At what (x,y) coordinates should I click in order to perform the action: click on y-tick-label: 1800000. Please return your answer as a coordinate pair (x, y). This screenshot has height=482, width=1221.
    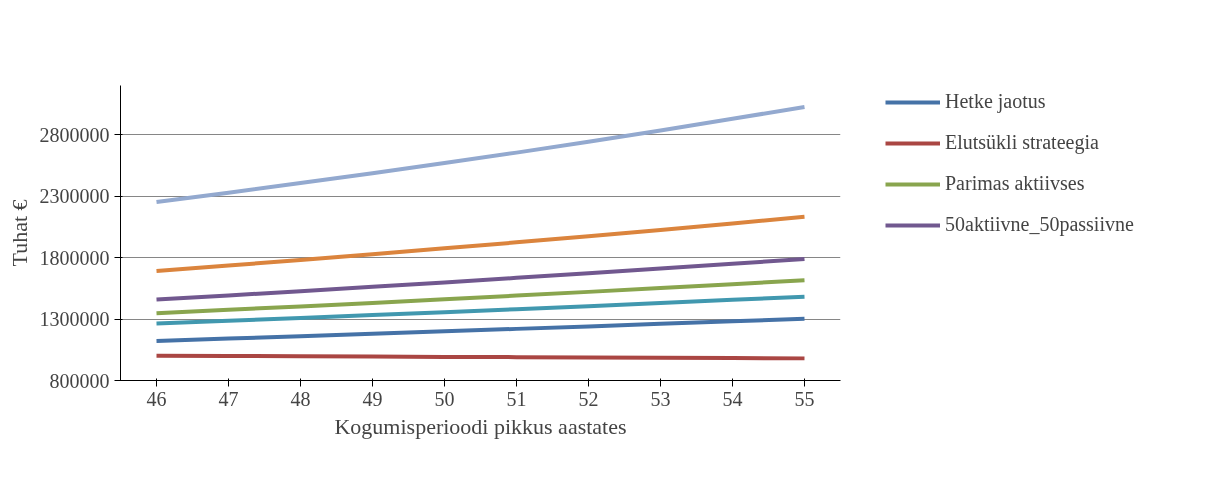
    Looking at the image, I should click on (74, 257).